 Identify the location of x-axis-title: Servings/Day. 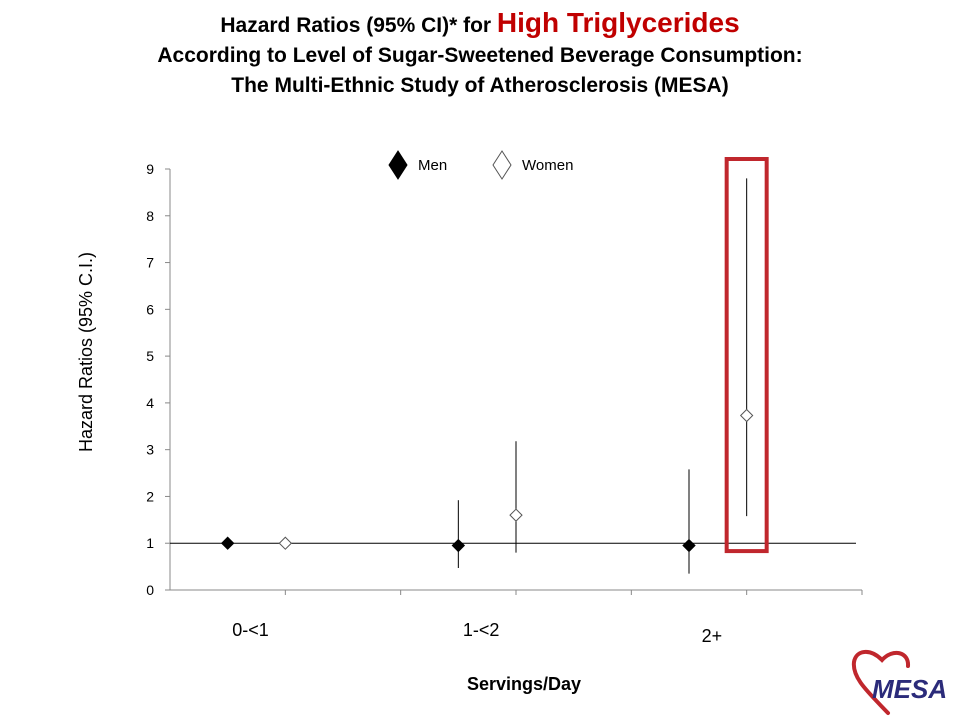
(524, 684).